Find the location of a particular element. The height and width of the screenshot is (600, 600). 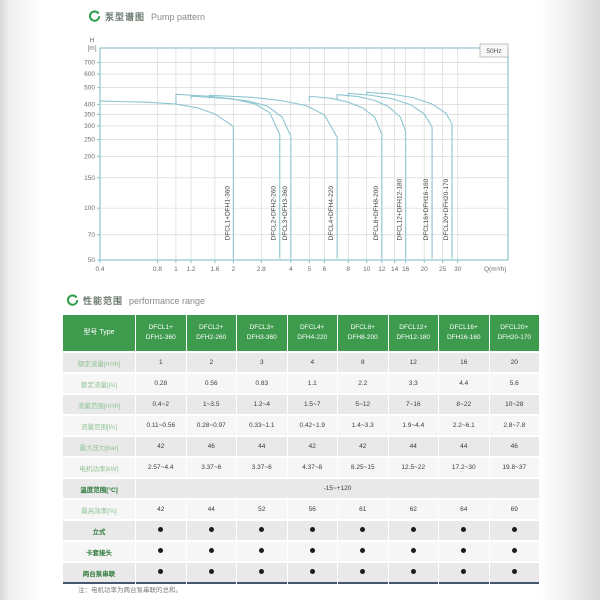

row-label: 最大压力[bar] is located at coordinates (99, 446).